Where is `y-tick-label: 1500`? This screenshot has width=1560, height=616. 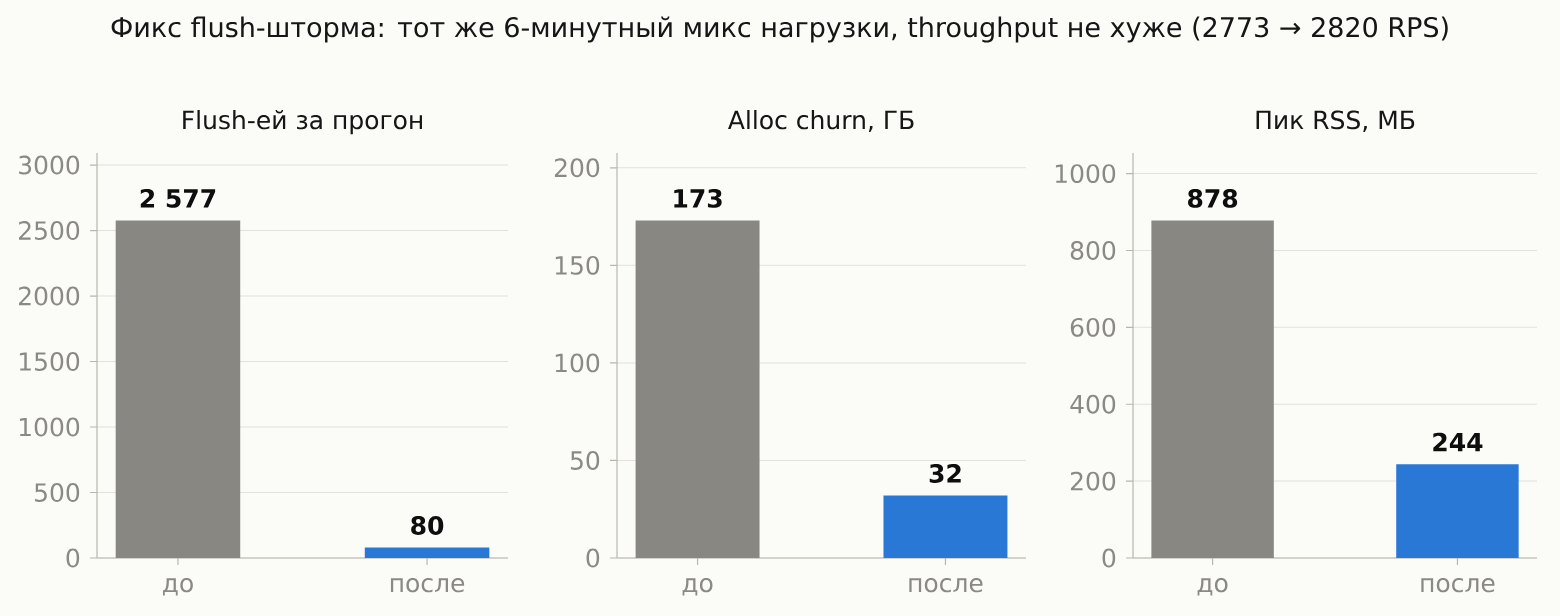 y-tick-label: 1500 is located at coordinates (49, 361).